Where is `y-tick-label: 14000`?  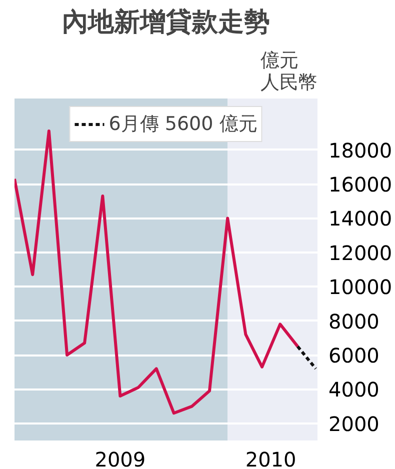
y-tick-label: 14000 is located at coordinates (360, 218).